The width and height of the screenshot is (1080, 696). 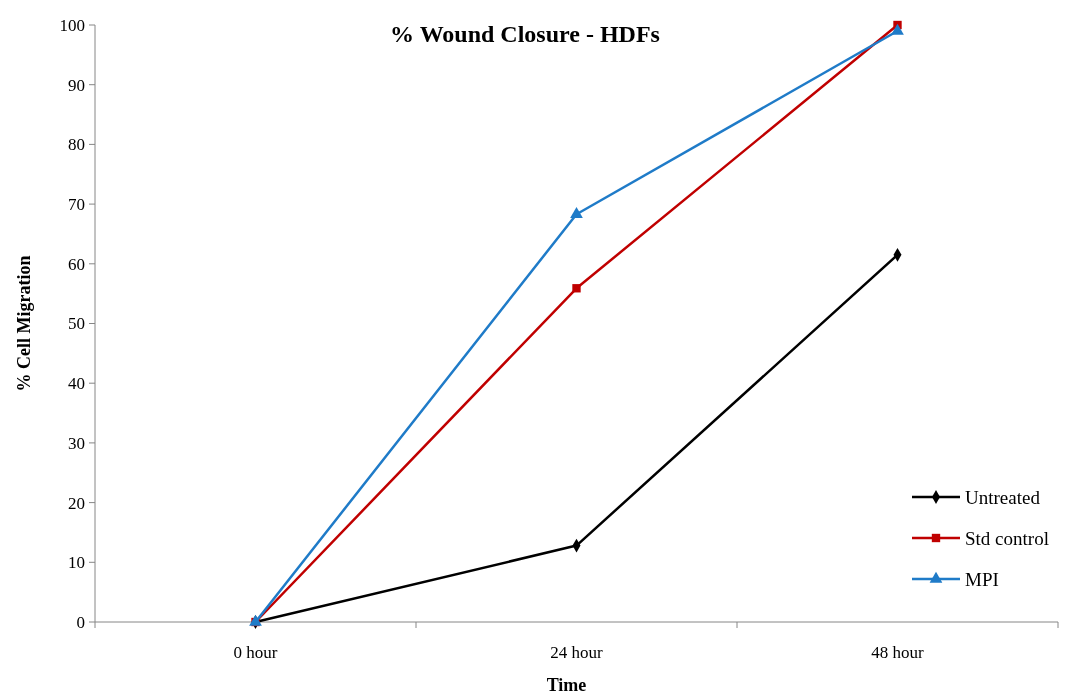 What do you see at coordinates (72, 25) in the screenshot?
I see `y-tick-label: 100` at bounding box center [72, 25].